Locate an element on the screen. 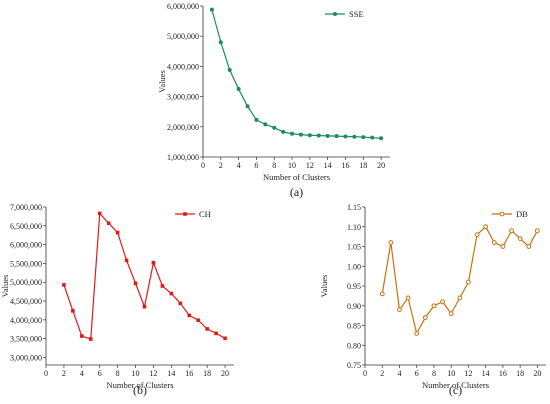  y-tick-label: 0.80 is located at coordinates (354, 345).